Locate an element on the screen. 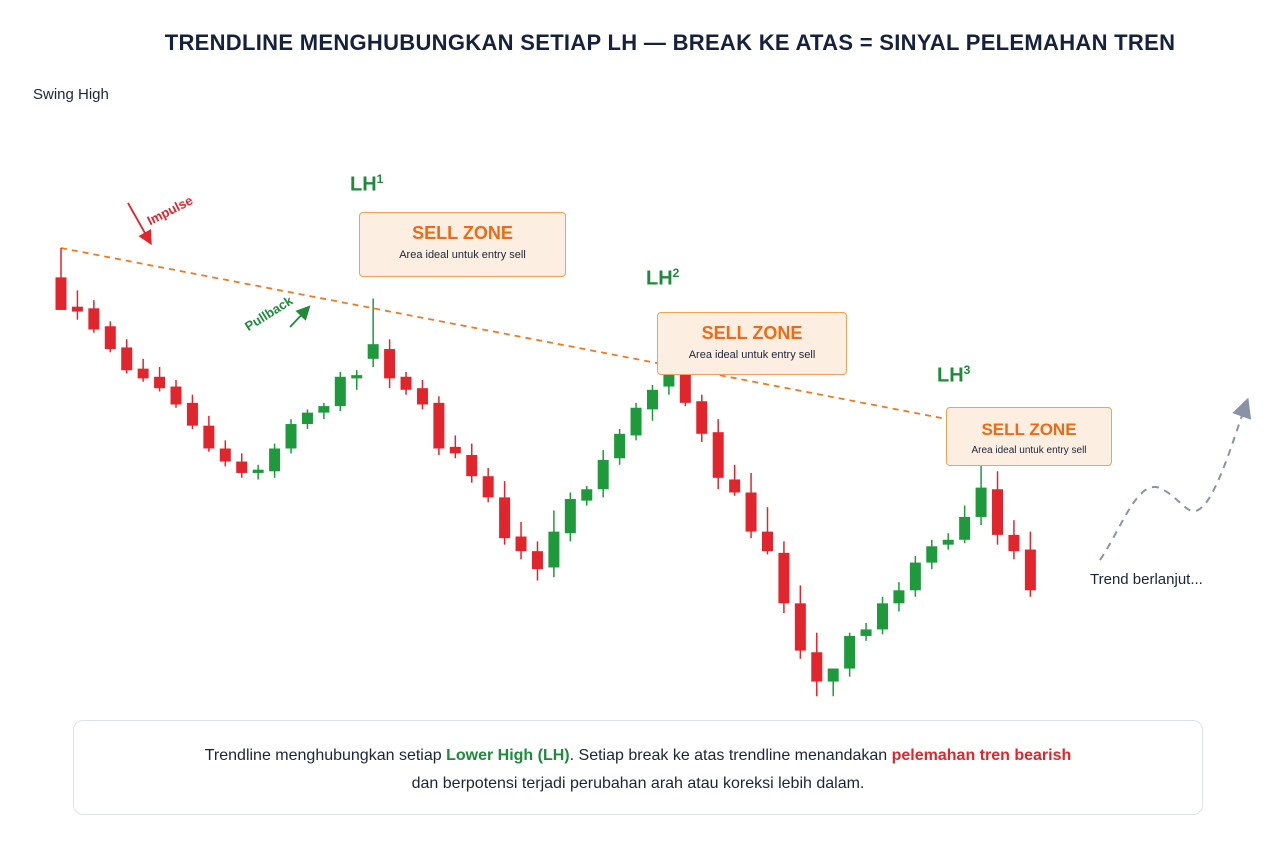 This screenshot has height=853, width=1280. lh1-label: LH1 is located at coordinates (366, 184).